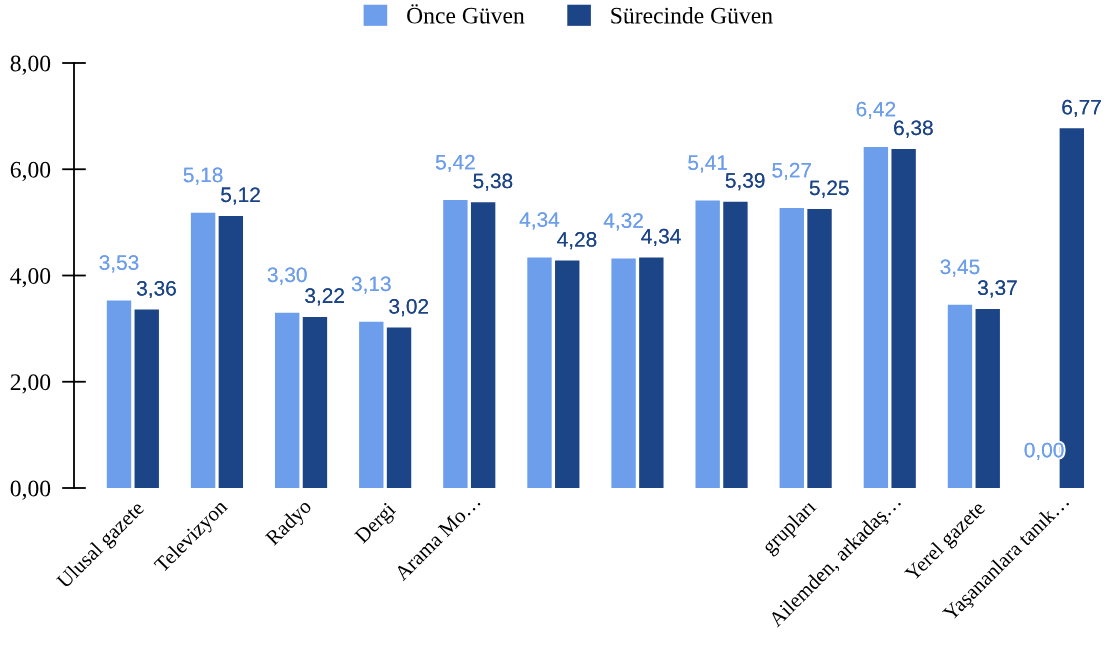  What do you see at coordinates (203, 176) in the screenshot?
I see `data-label: 5,18` at bounding box center [203, 176].